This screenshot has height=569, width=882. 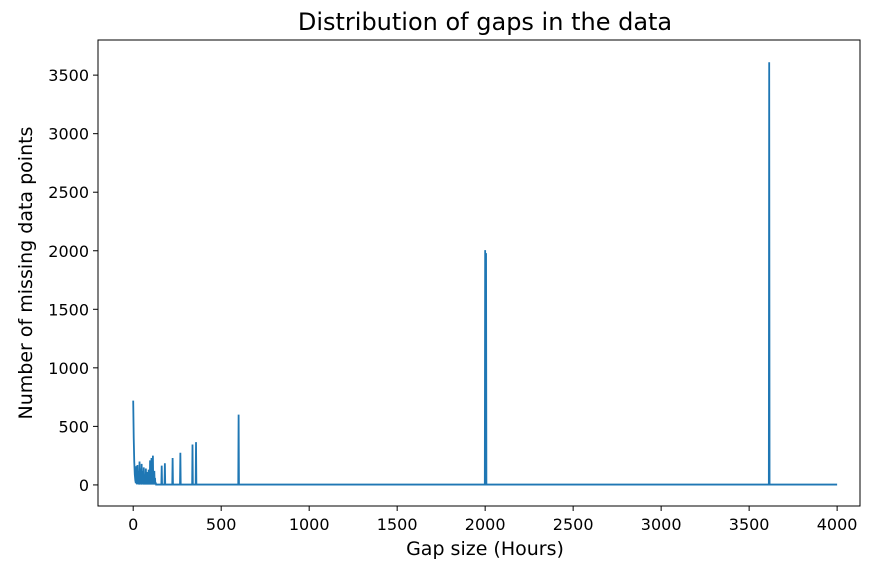 What do you see at coordinates (485, 22) in the screenshot?
I see `chart-title: Distribution of gaps in the data` at bounding box center [485, 22].